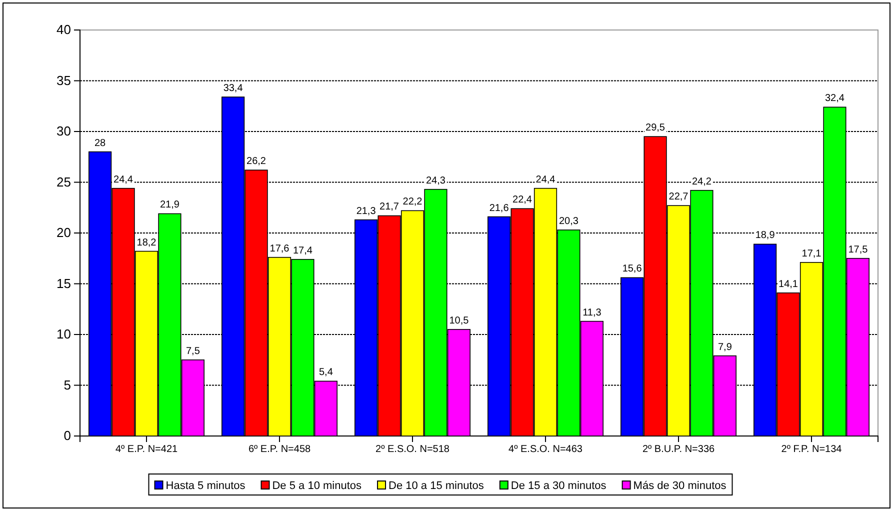 The image size is (893, 511). What do you see at coordinates (302, 250) in the screenshot?
I see `data-label: 17,4` at bounding box center [302, 250].